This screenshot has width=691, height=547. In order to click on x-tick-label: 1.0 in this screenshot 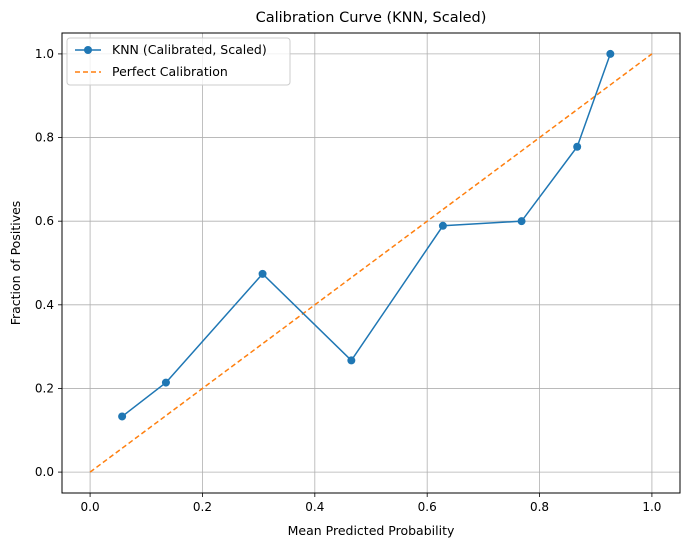, I will do `click(651, 507)`.